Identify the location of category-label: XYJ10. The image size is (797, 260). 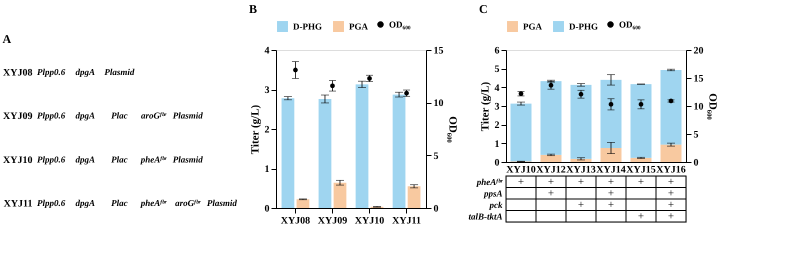
(17, 160).